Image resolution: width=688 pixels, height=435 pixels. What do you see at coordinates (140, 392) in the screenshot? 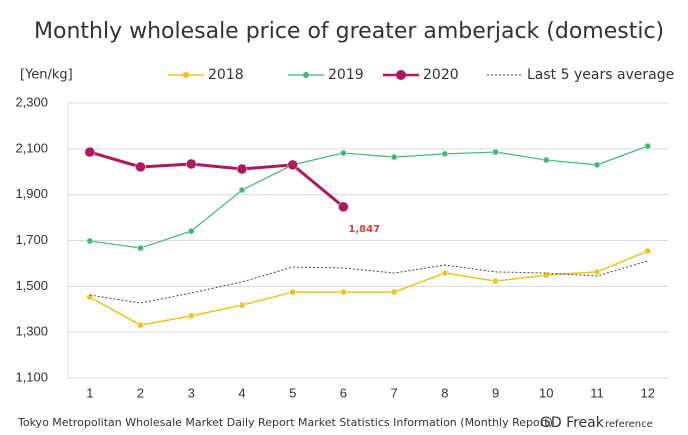
I see `x-tick-label: 2` at bounding box center [140, 392].